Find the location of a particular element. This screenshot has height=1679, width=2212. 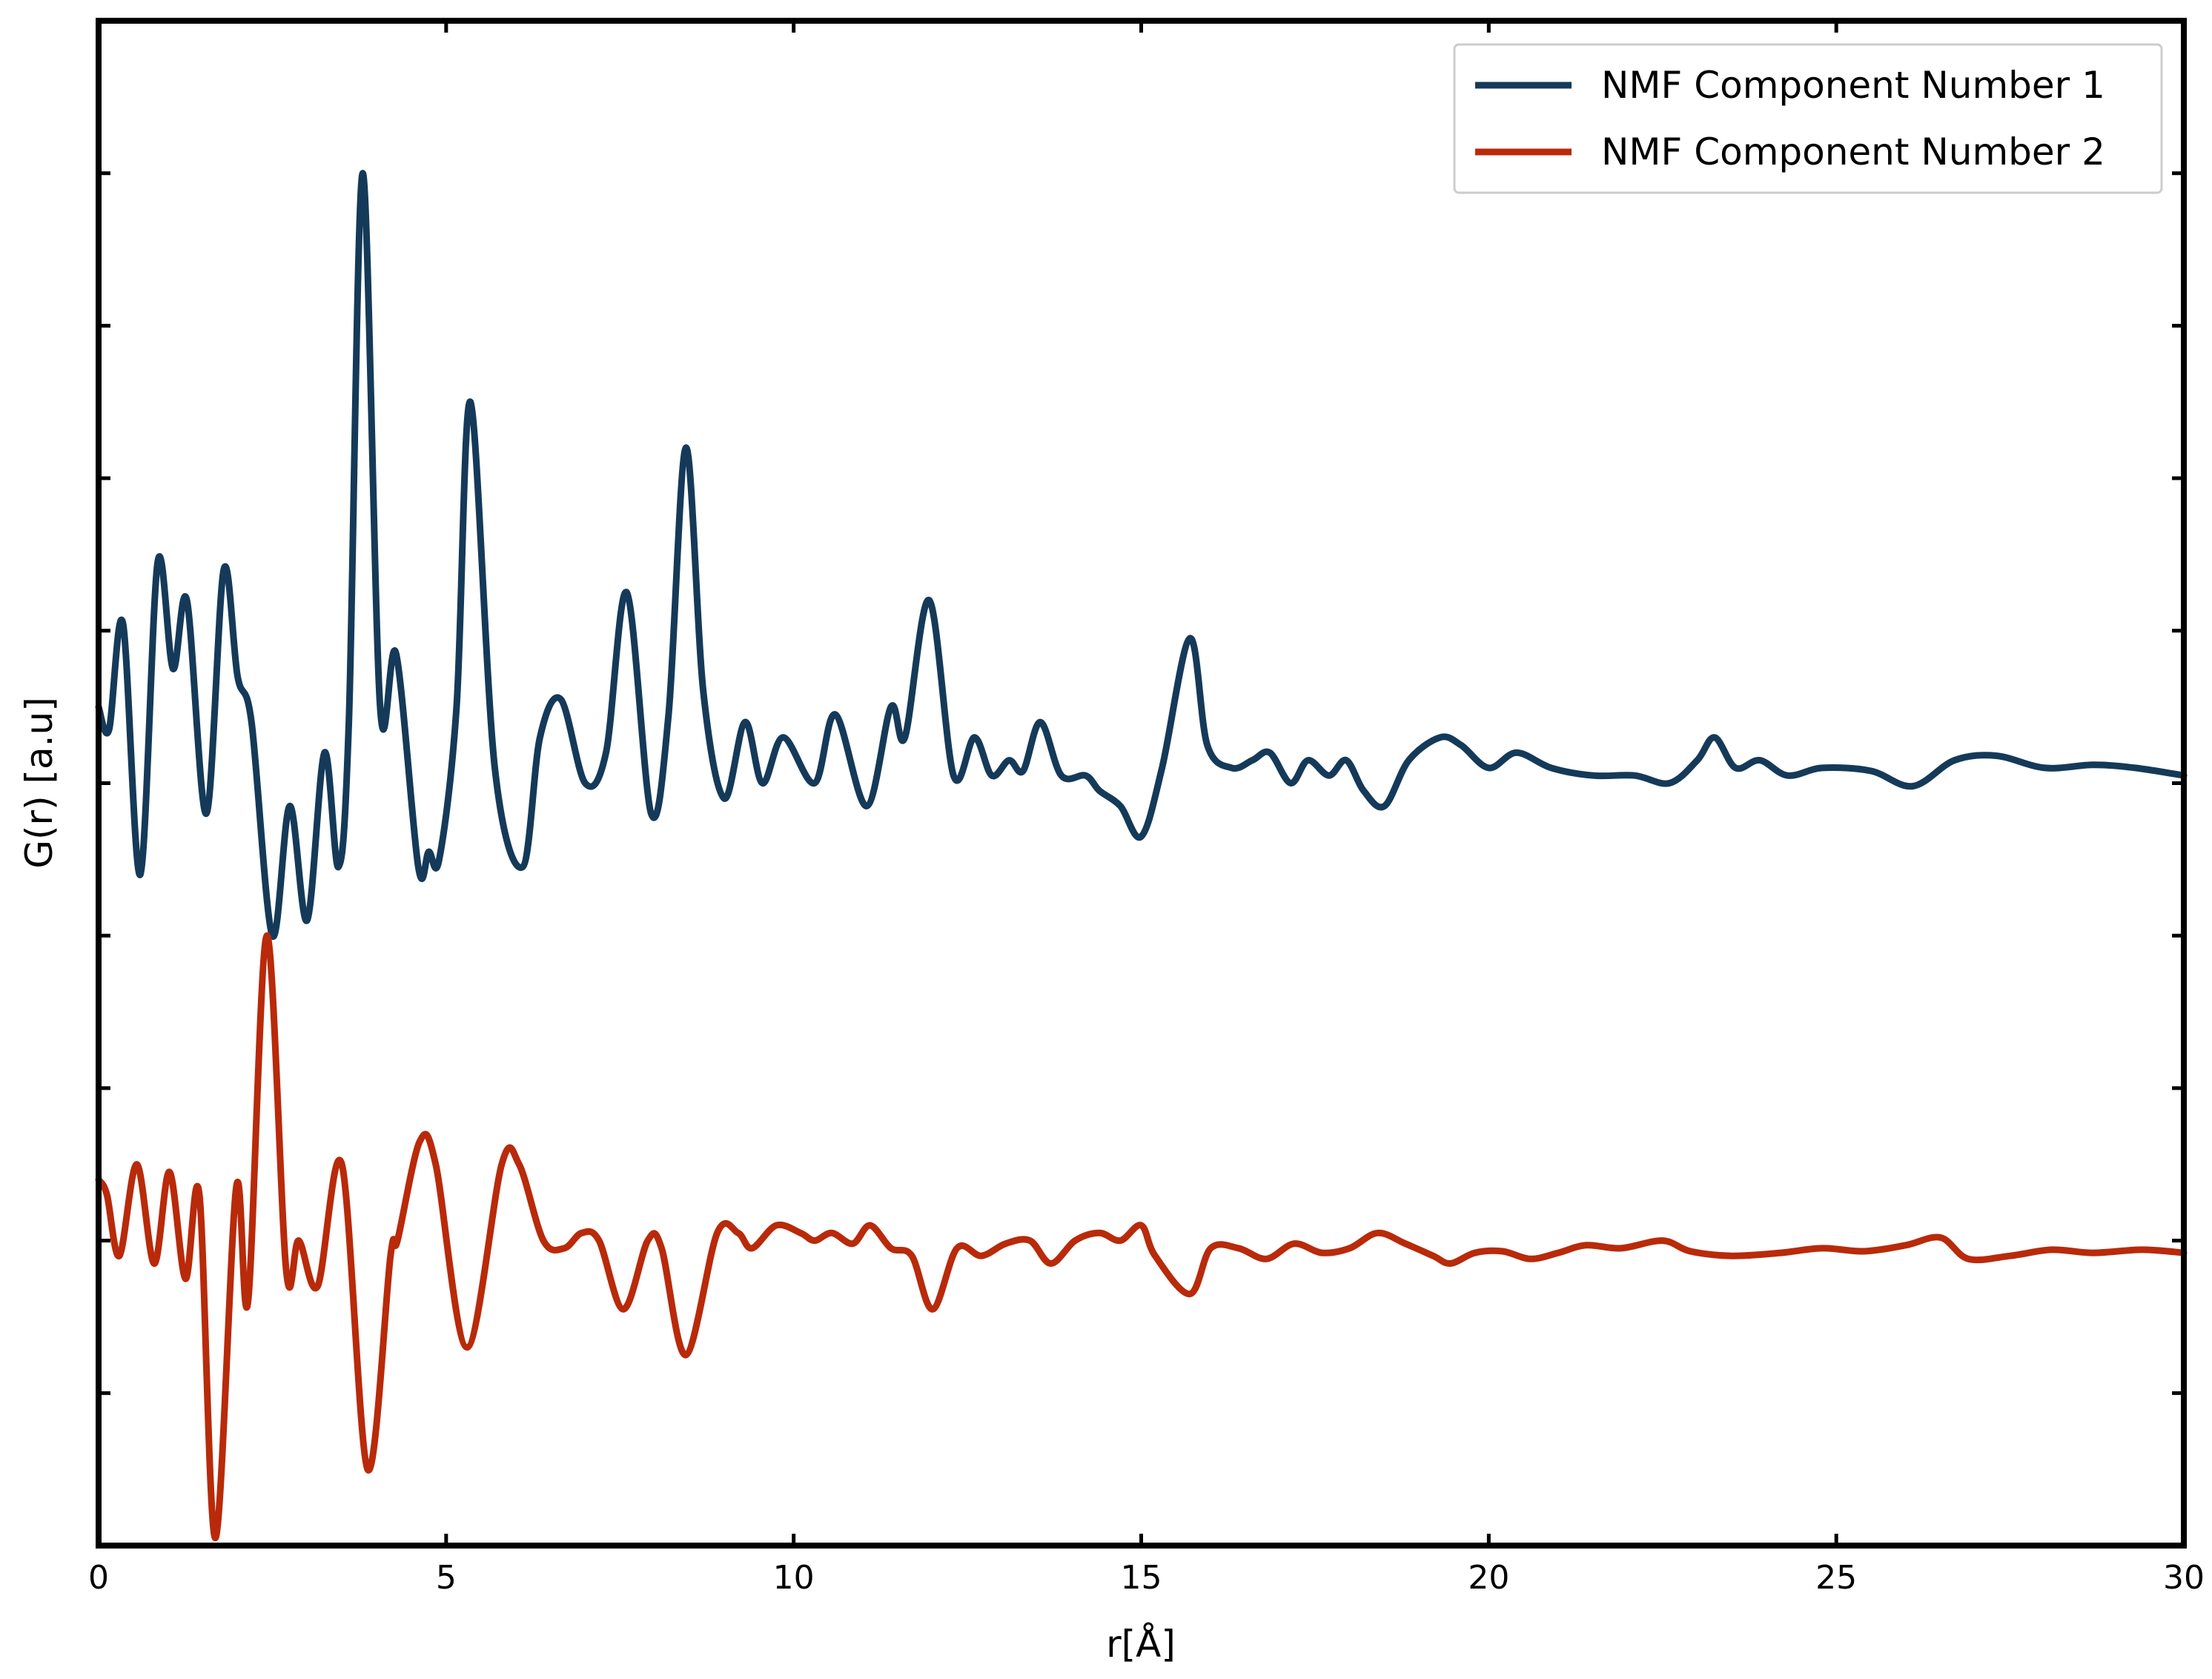

y-axis-label: G(r) [a.u] is located at coordinates (39, 783).